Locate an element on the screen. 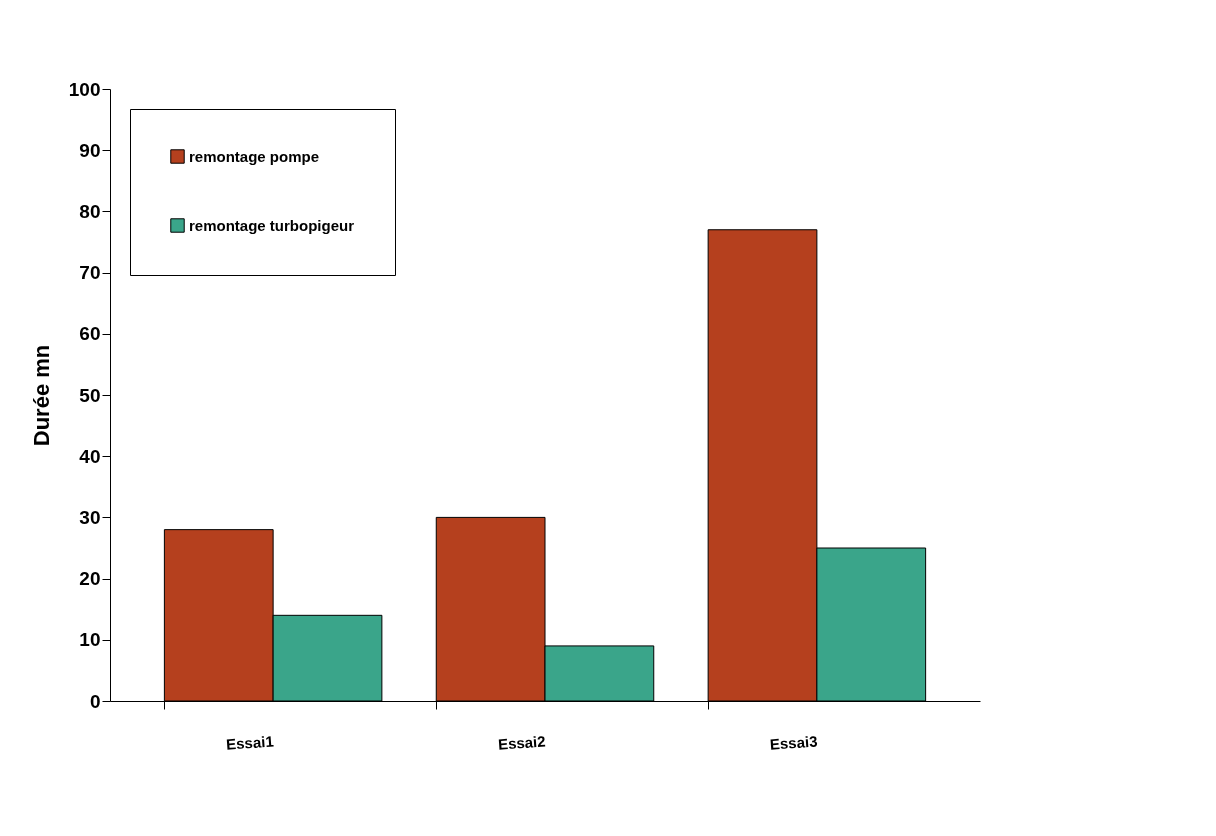 This screenshot has height=836, width=1216. y-tick-label: 10 is located at coordinates (90, 640).